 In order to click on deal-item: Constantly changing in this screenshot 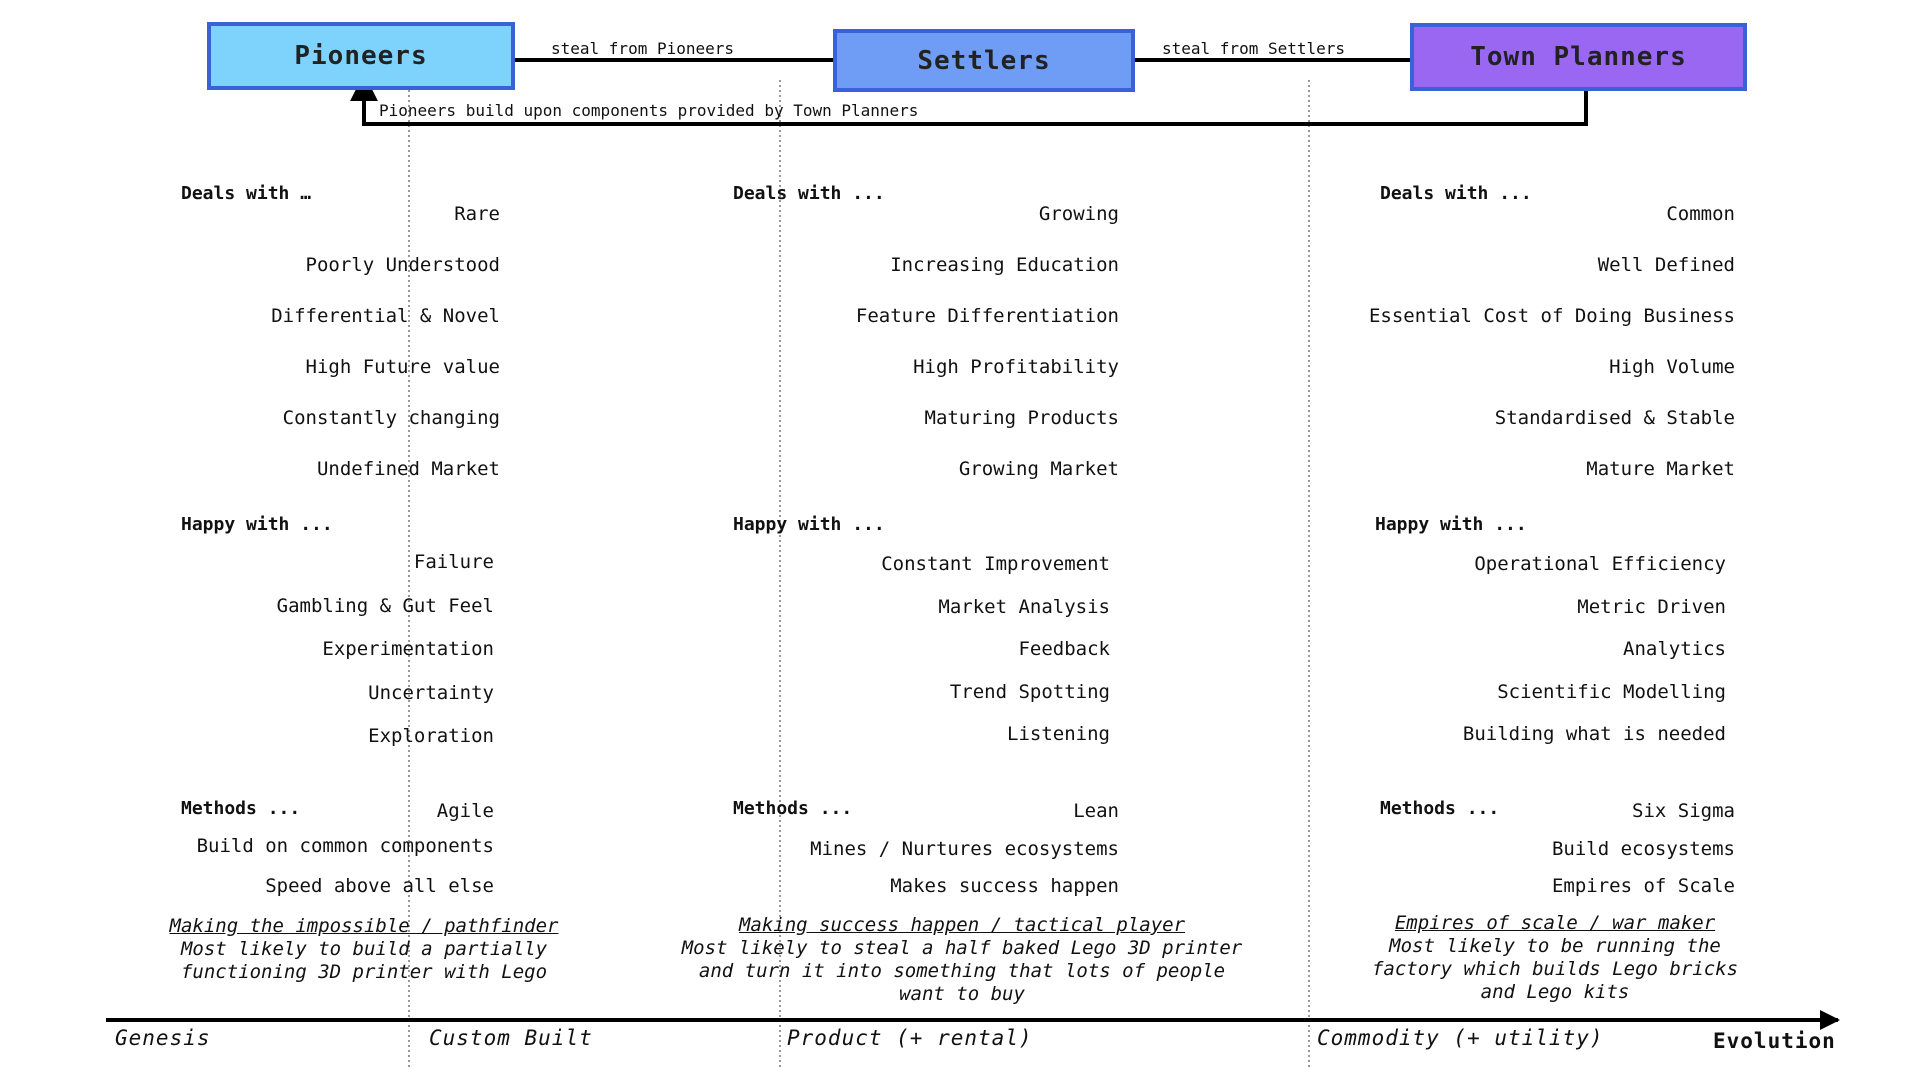, I will do `click(391, 418)`.